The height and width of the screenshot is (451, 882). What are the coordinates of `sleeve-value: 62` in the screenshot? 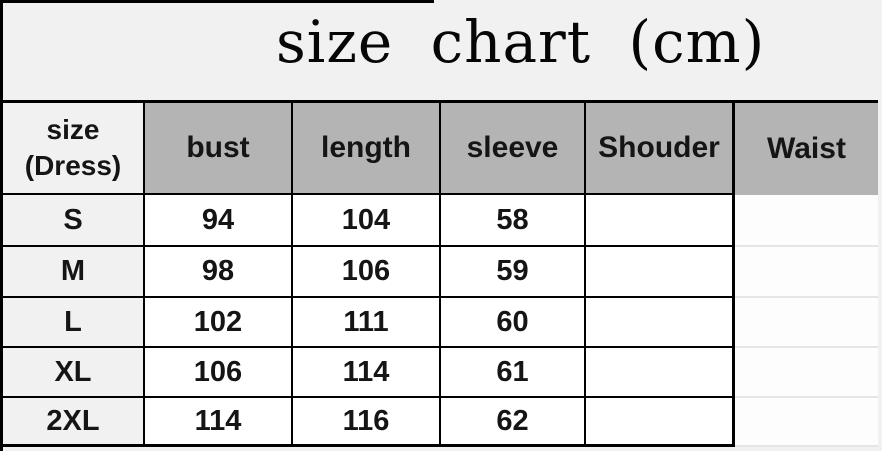 It's located at (513, 422).